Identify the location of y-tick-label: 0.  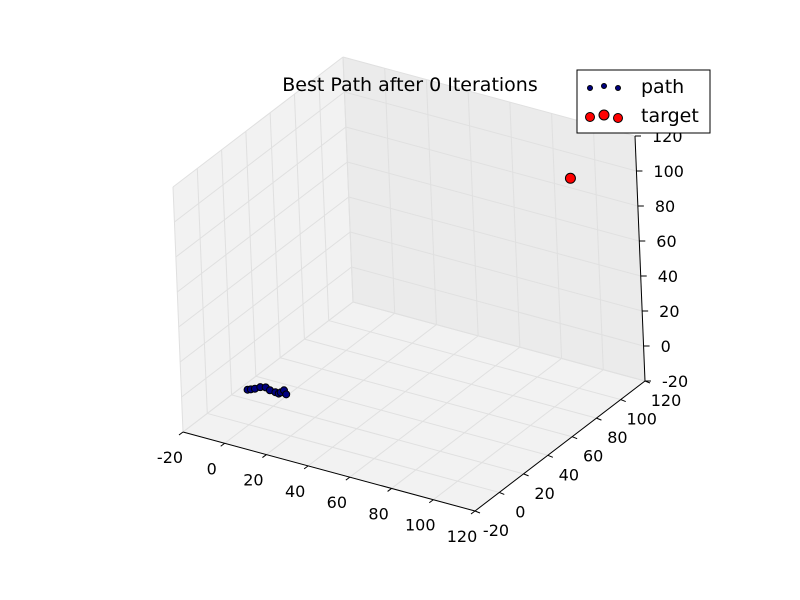
(520, 511).